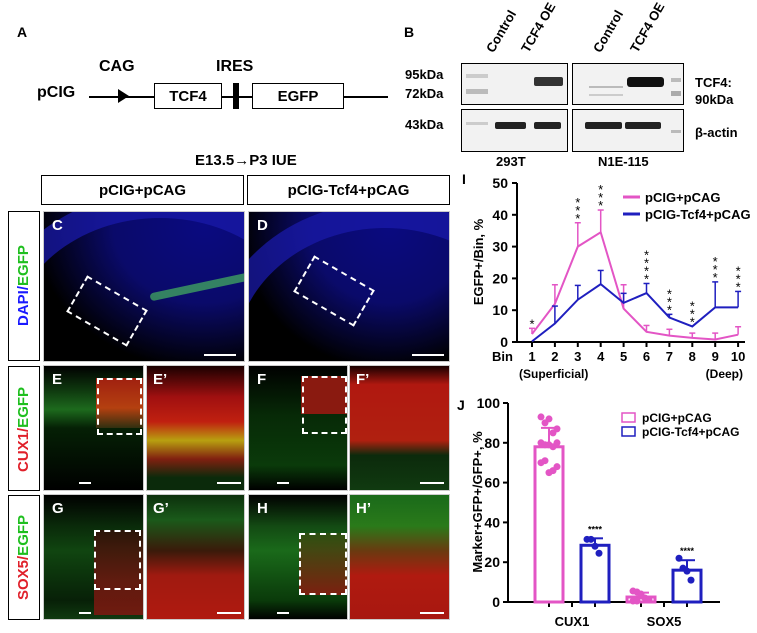 The height and width of the screenshot is (633, 757). Describe the element at coordinates (500, 183) in the screenshot. I see `svg-text: 50` at that location.